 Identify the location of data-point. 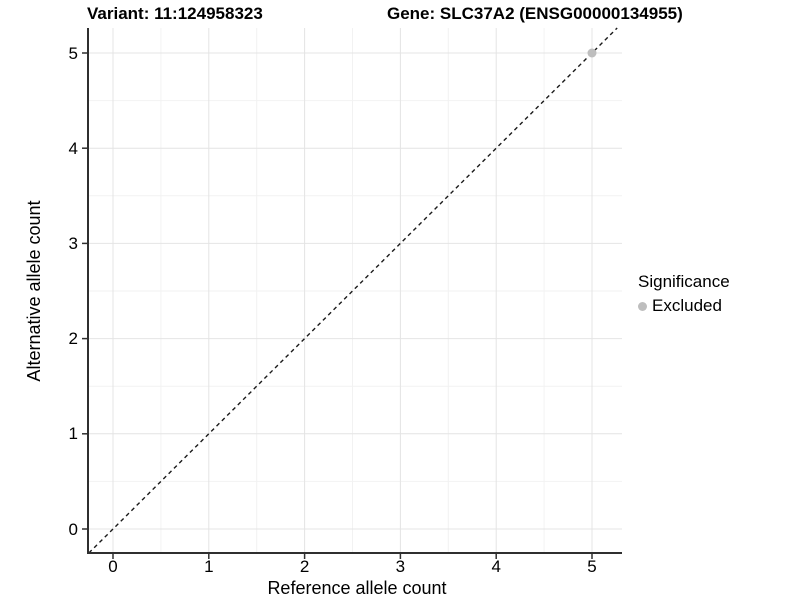
(592, 53).